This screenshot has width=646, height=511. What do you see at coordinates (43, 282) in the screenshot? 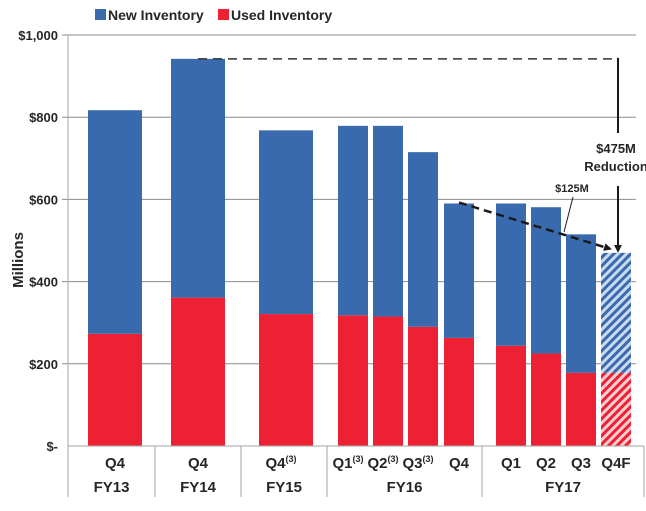
I see `y-tick-label: $400` at bounding box center [43, 282].